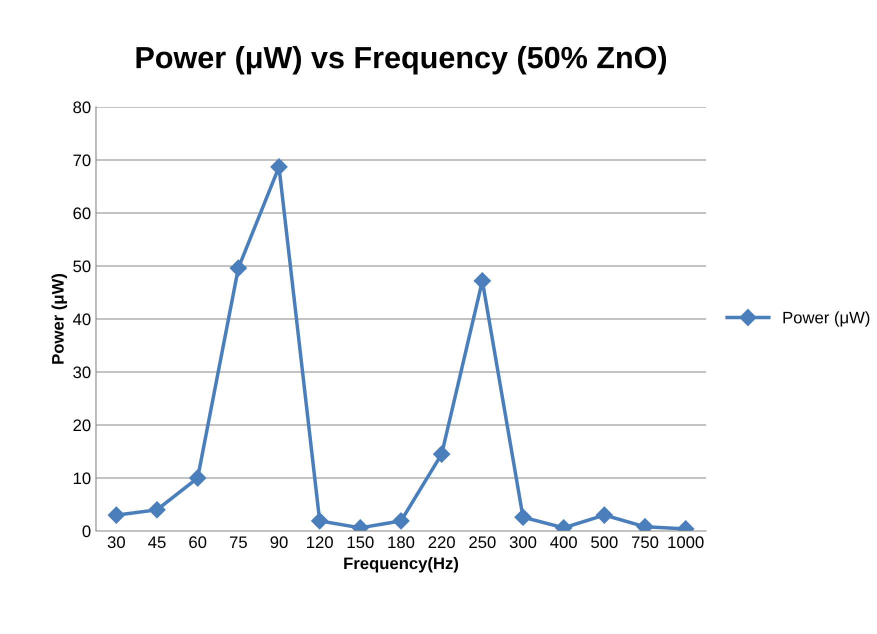  I want to click on x-tick-label: 150, so click(361, 542).